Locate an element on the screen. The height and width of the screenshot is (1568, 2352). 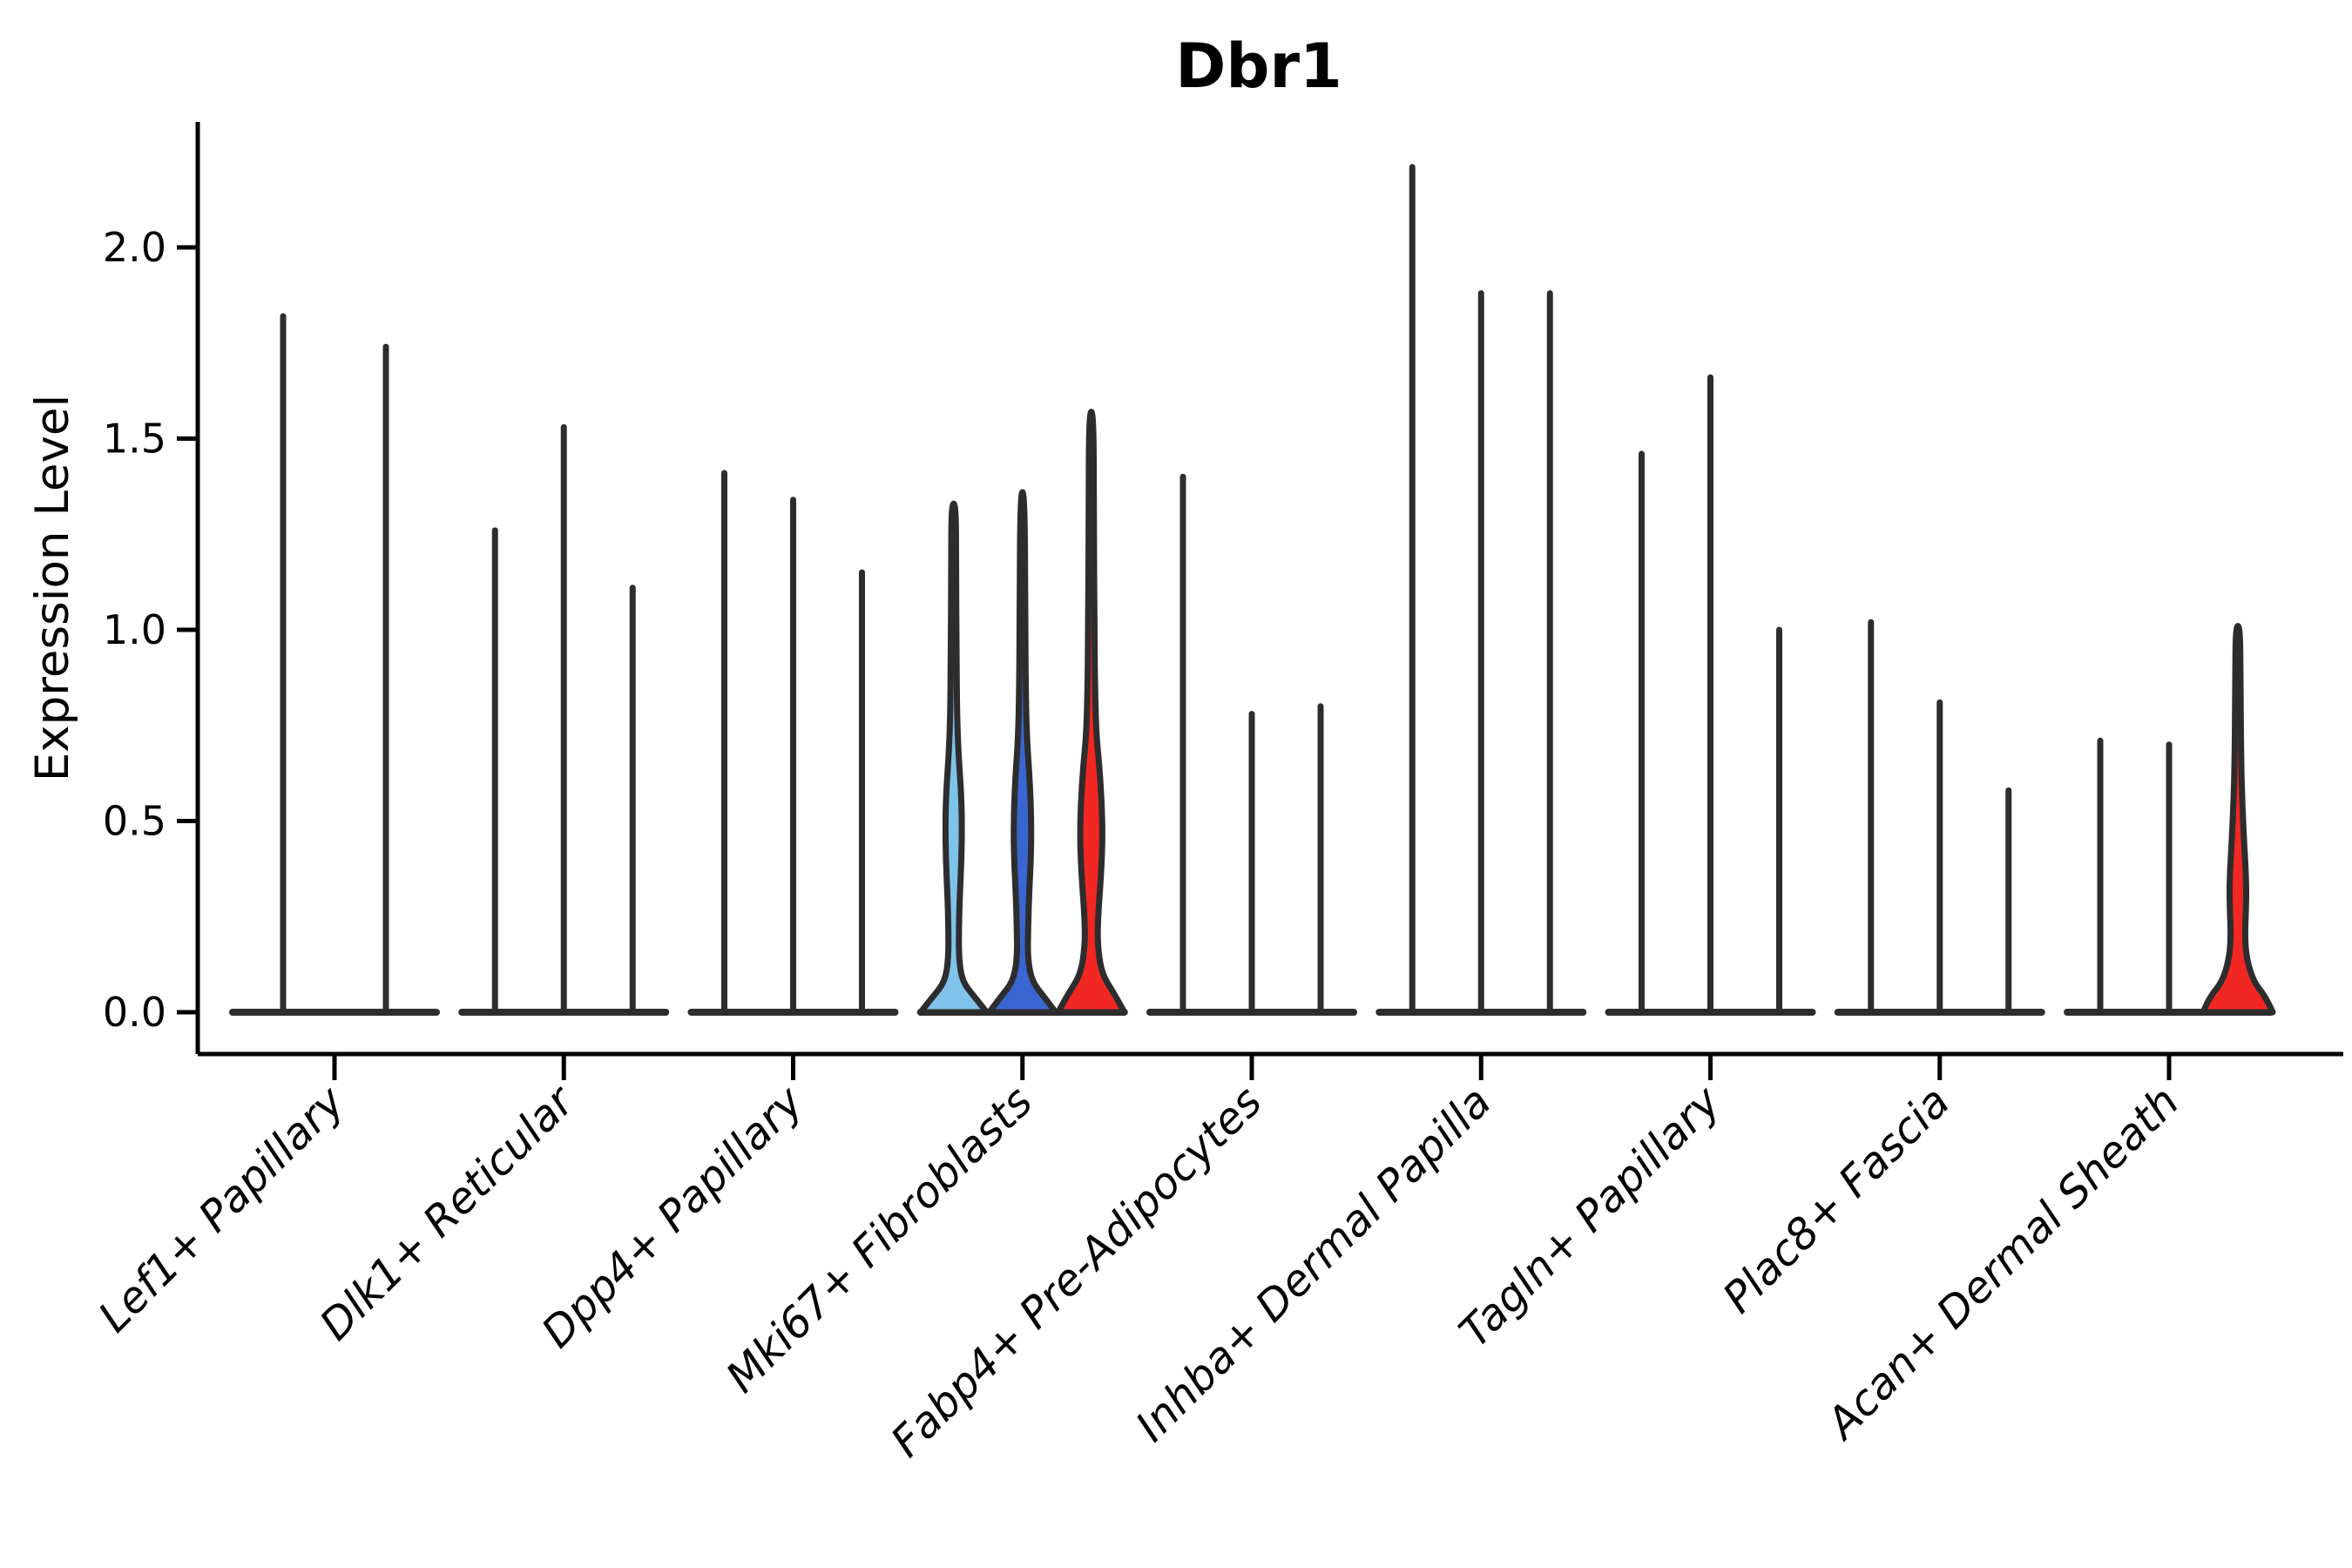
violin-baseline-bar is located at coordinates (334, 1013).